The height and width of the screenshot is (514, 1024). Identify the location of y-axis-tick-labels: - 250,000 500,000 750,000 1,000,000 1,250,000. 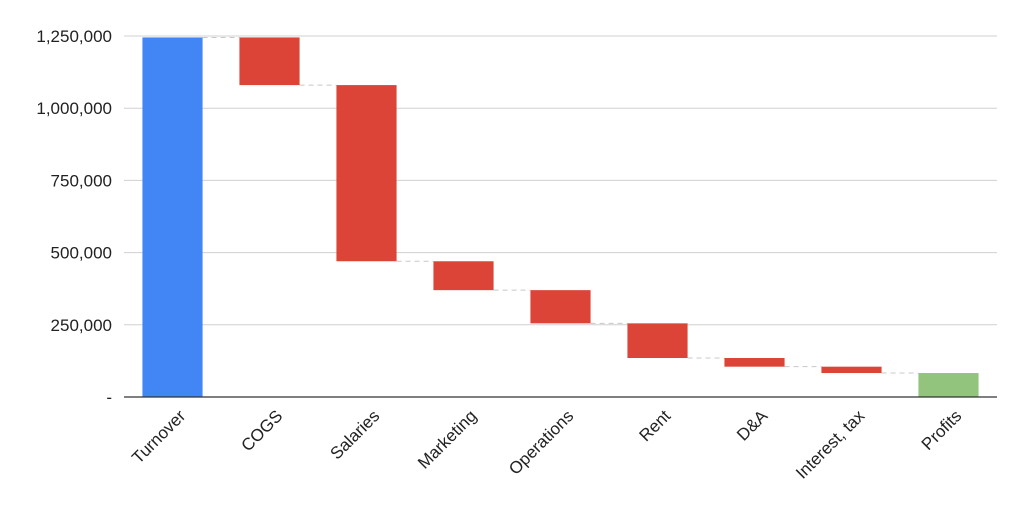
(74, 217).